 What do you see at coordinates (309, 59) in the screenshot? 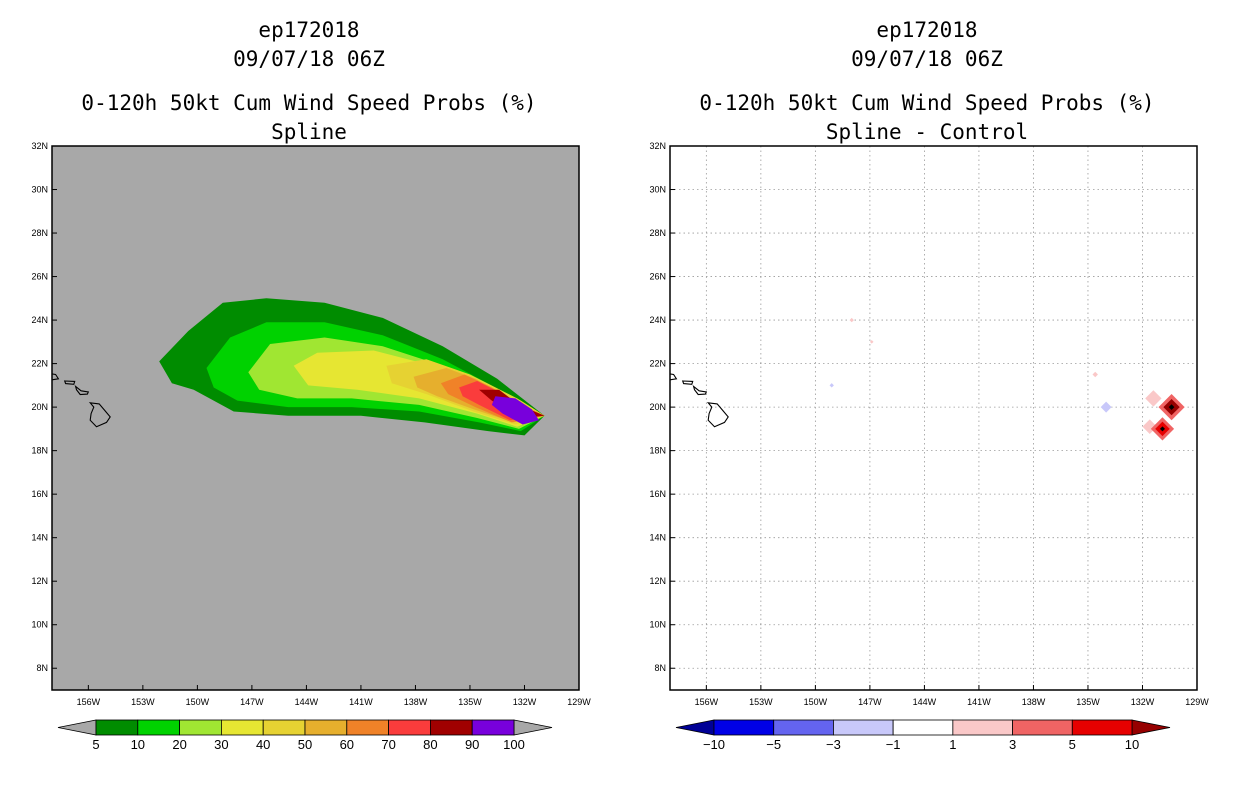
I see `left-header-date: 09/07/18 06Z` at bounding box center [309, 59].